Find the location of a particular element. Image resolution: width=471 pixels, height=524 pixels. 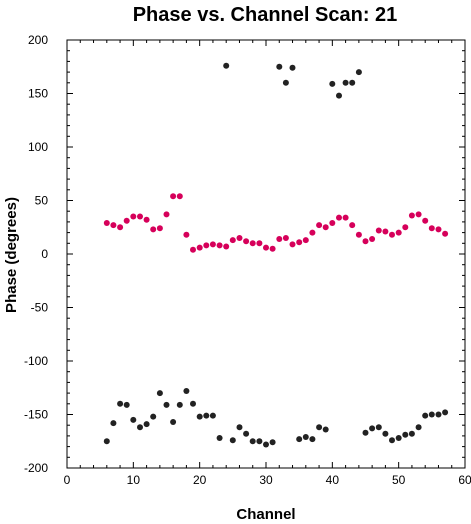

x-tick-label: 10 is located at coordinates (134, 480).